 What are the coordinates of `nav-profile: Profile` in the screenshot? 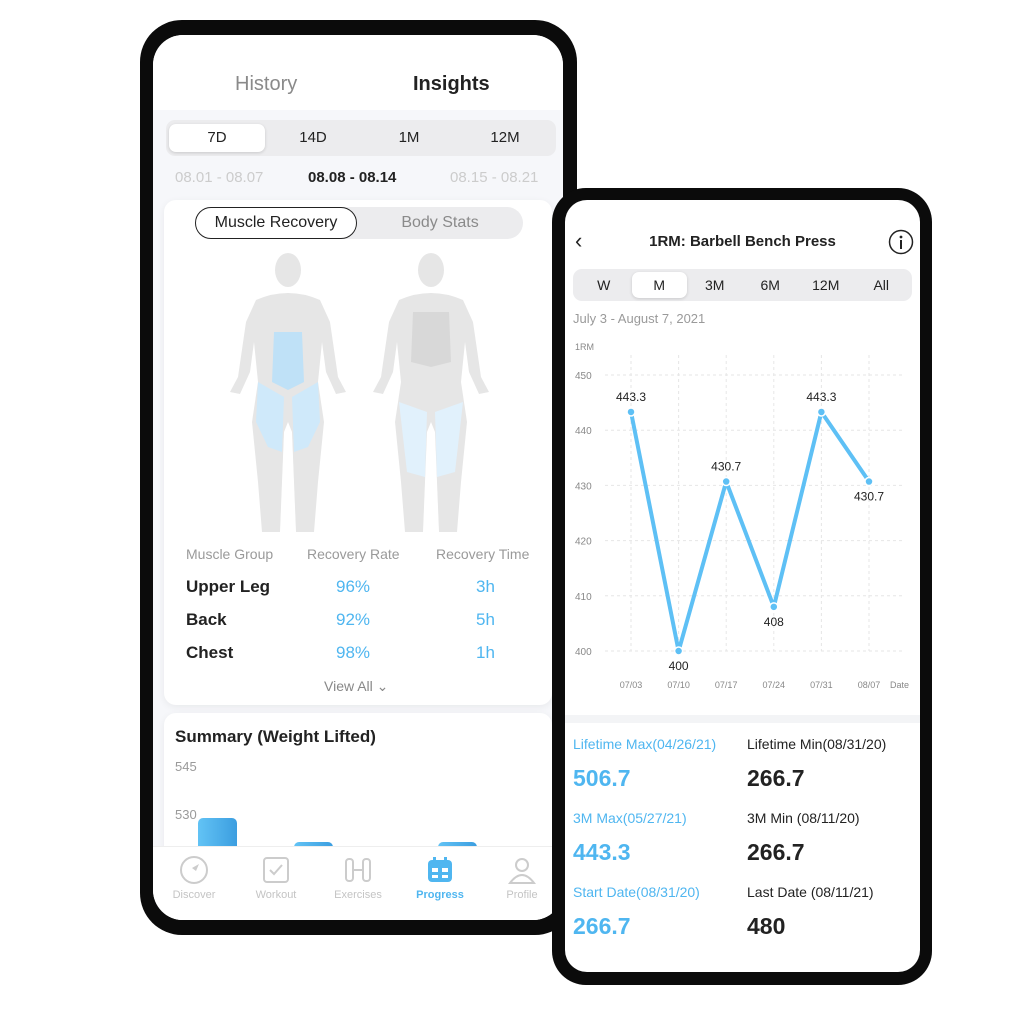 It's located at (522, 883).